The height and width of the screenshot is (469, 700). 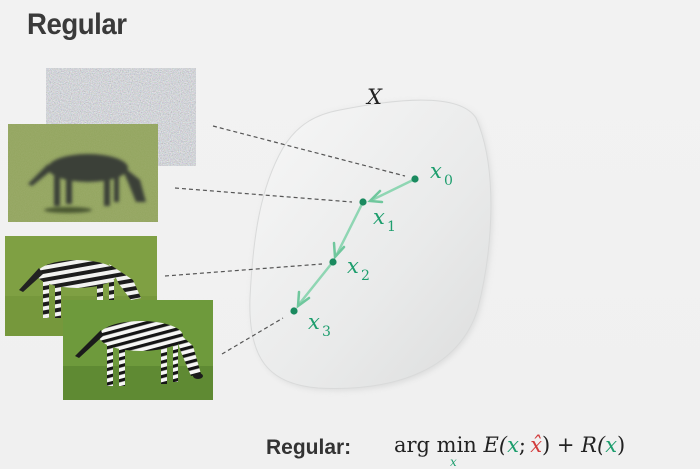 What do you see at coordinates (435, 445) in the screenshot?
I see `argmin-operator: arg min` at bounding box center [435, 445].